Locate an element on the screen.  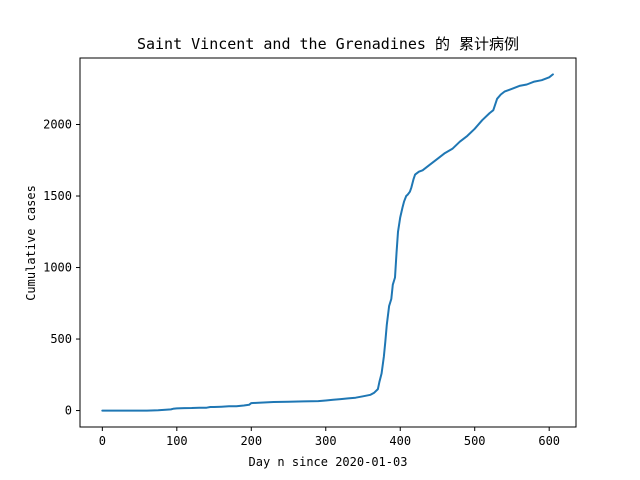
x-axis-ticks: 0 100 200 300 400 500 600 is located at coordinates (329, 437).